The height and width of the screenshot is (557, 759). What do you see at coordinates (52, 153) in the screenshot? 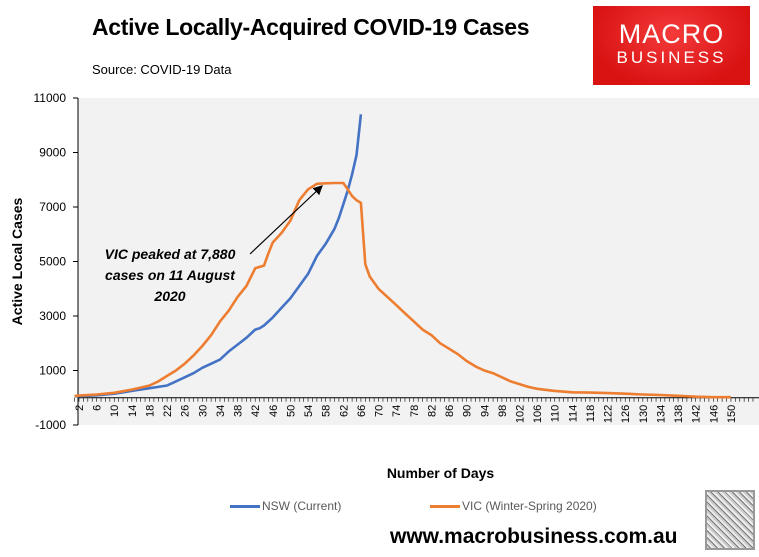
I see `y-tick-label: 9000` at bounding box center [52, 153].